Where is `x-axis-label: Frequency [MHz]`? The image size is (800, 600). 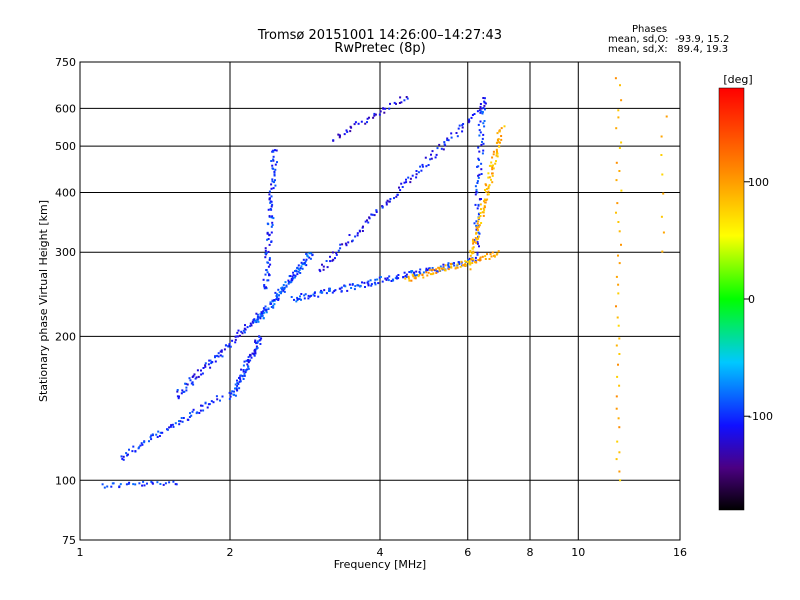
x-axis-label: Frequency [MHz] is located at coordinates (380, 564).